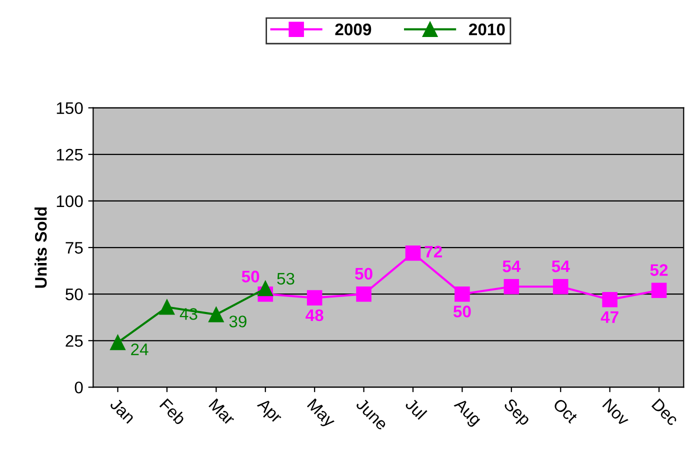 The width and height of the screenshot is (685, 455). I want to click on legend-label: 2009, so click(353, 30).